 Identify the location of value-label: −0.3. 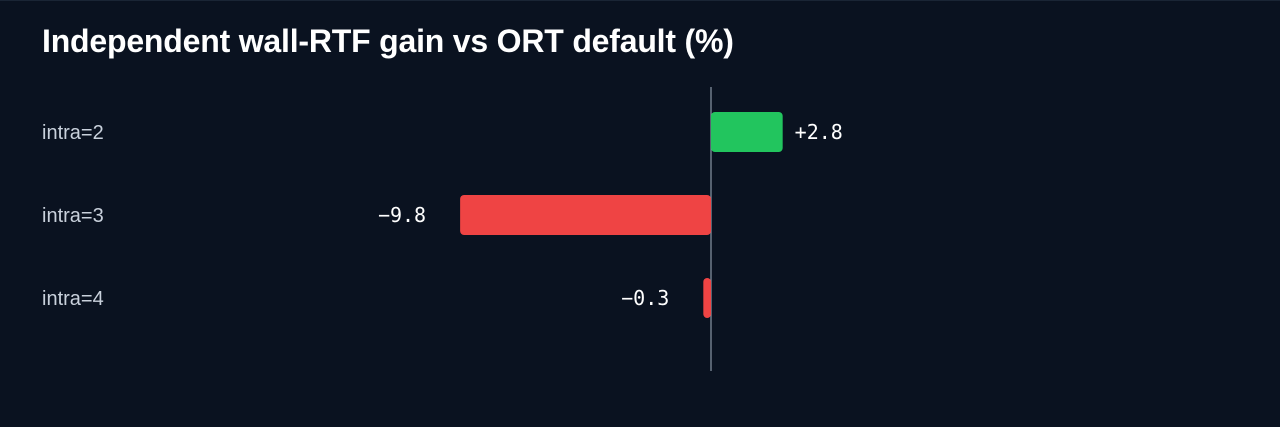
(645, 298).